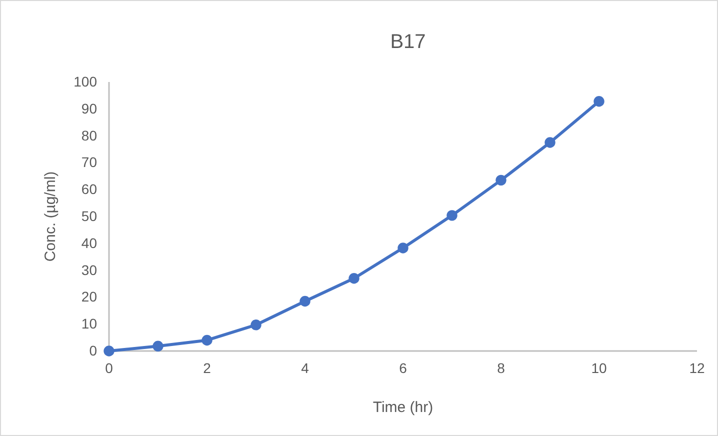  Describe the element at coordinates (89, 324) in the screenshot. I see `y-tick-label: 10` at that location.